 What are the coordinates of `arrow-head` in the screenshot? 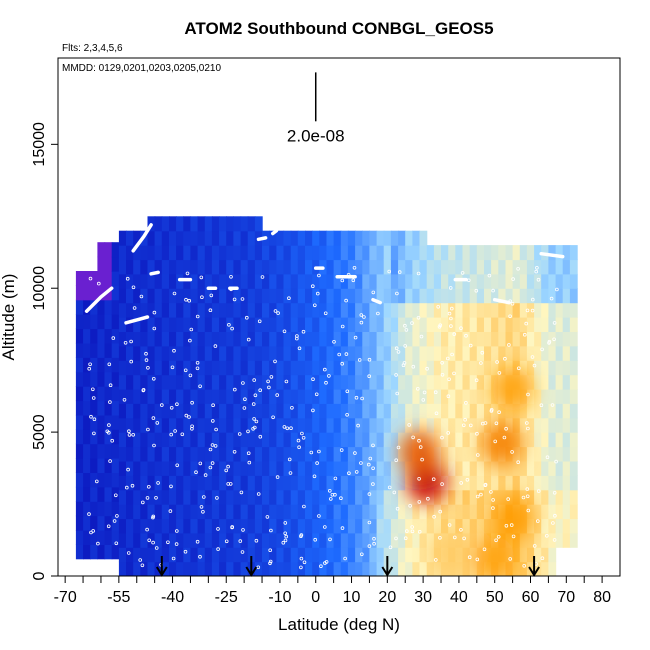 It's located at (251, 571).